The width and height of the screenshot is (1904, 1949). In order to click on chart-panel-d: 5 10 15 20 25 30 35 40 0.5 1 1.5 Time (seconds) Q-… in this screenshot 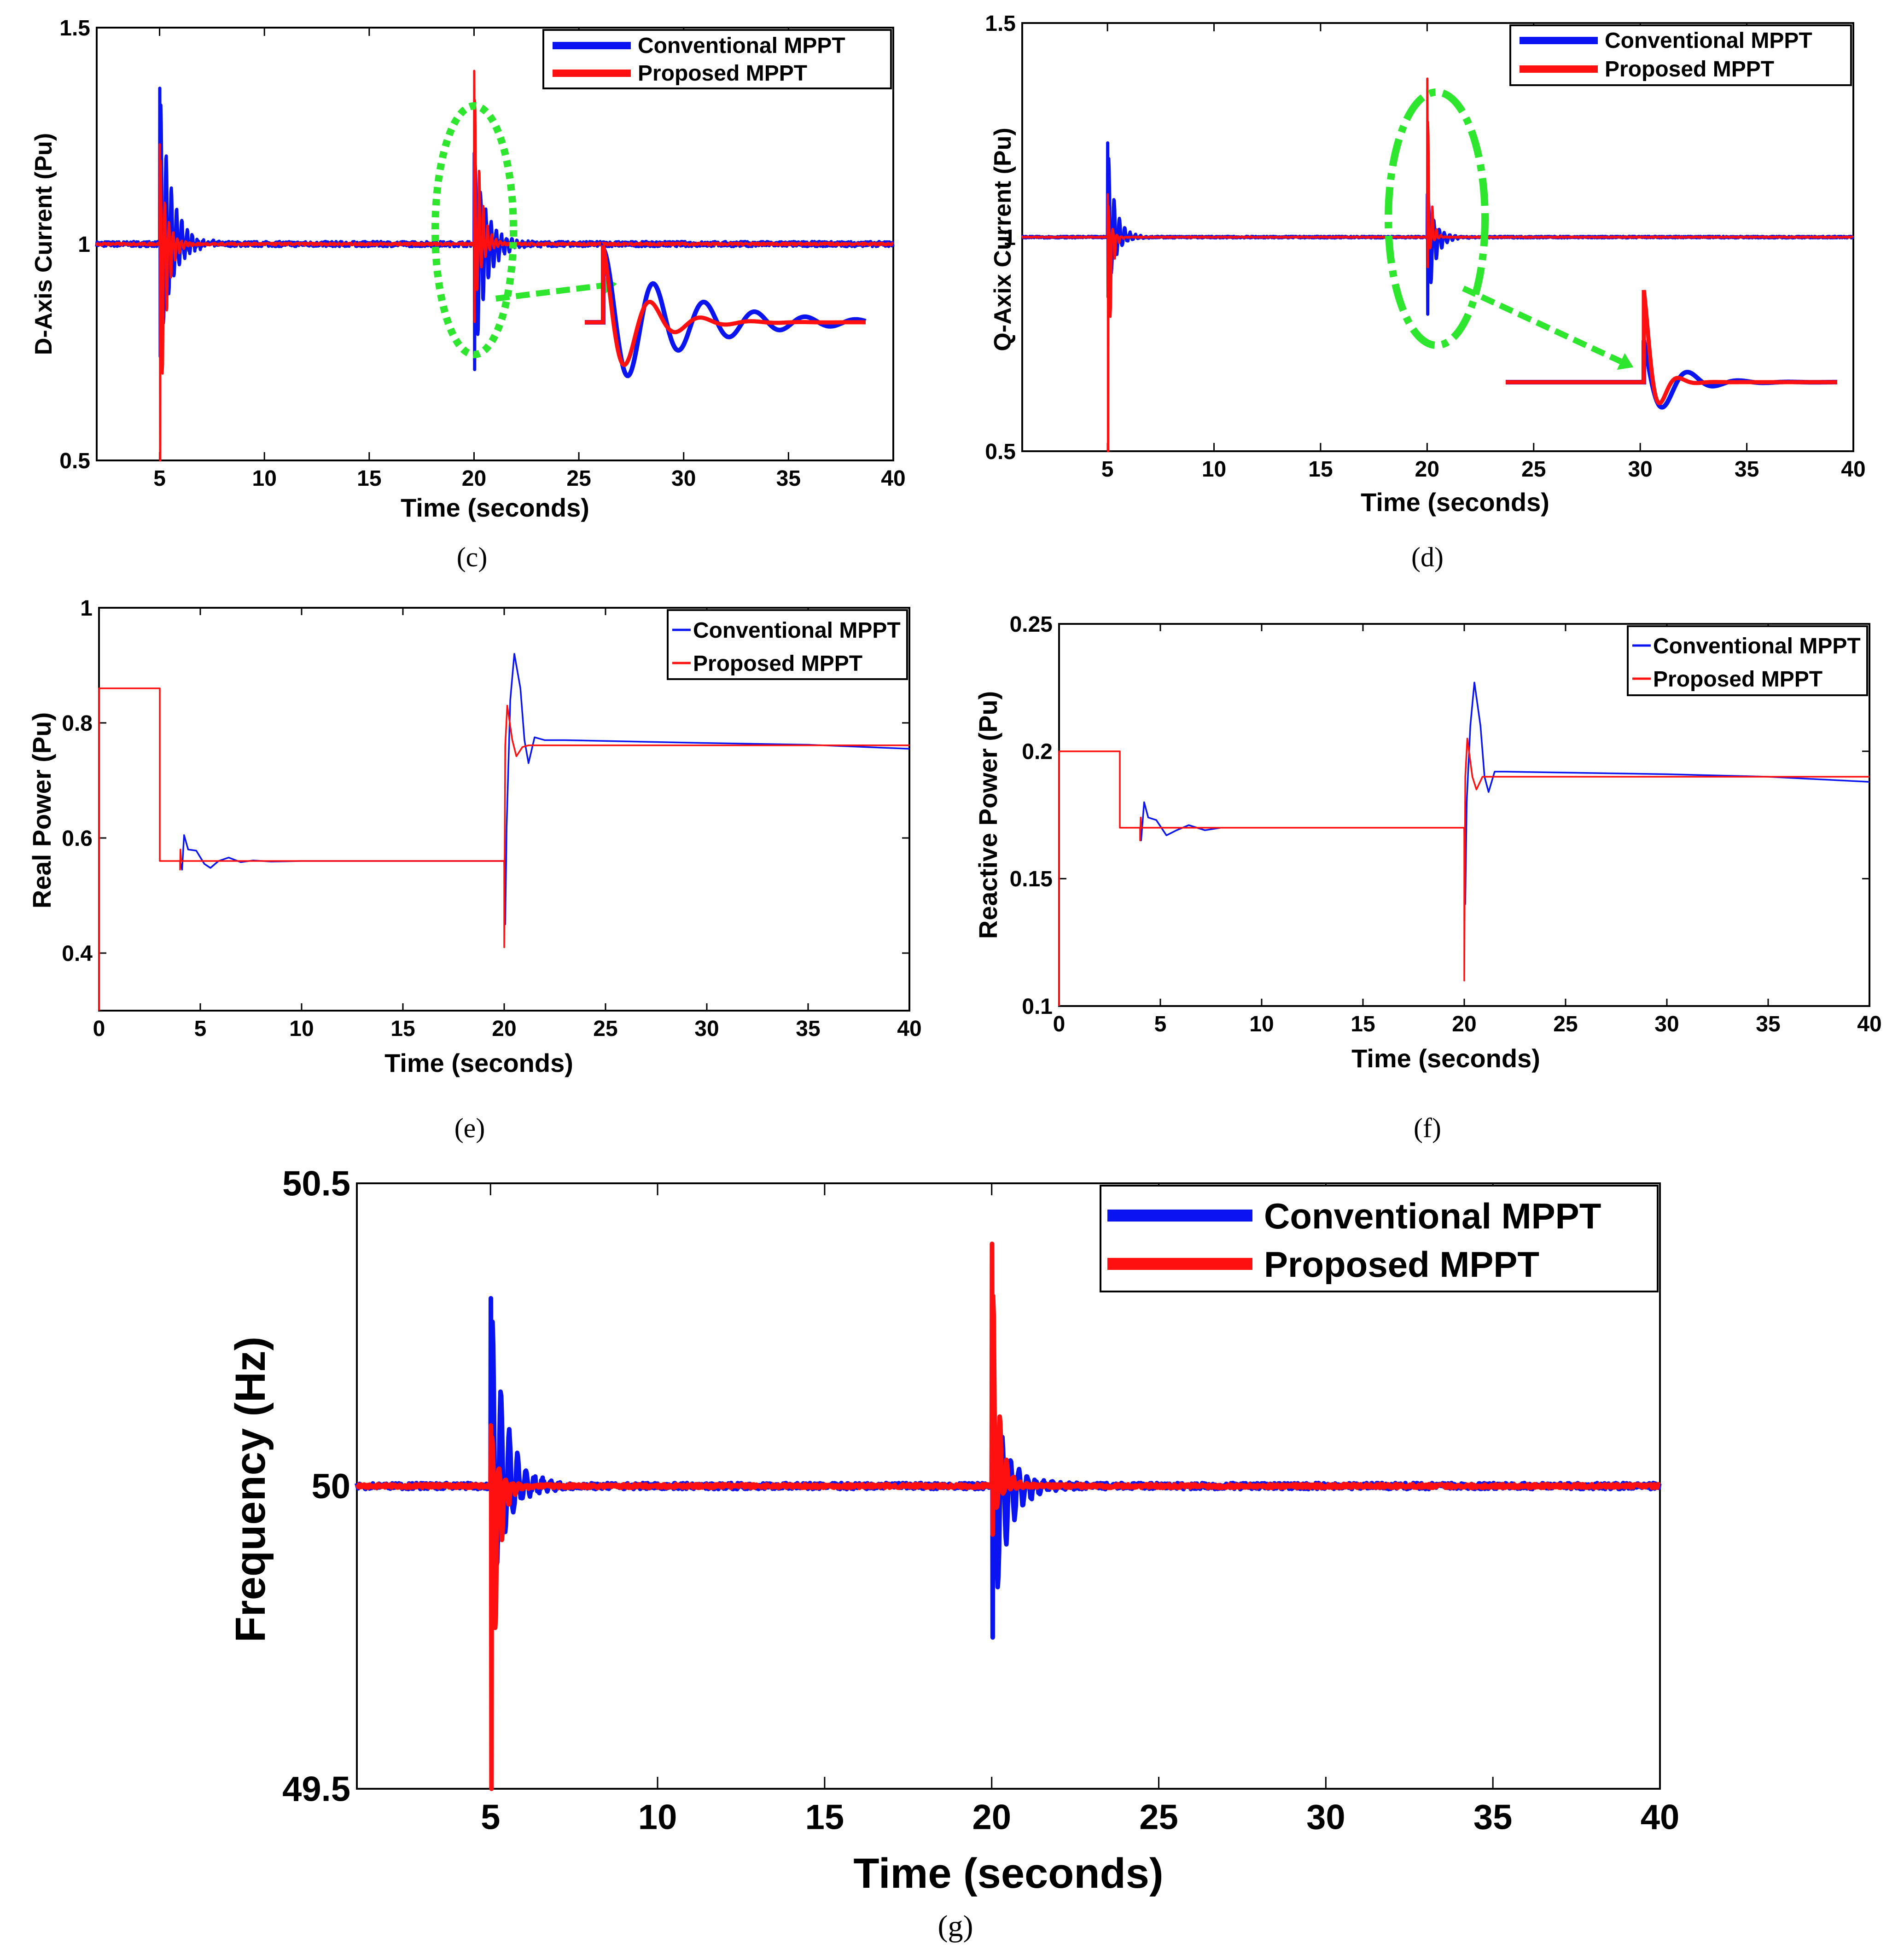, I will do `click(1425, 292)`.